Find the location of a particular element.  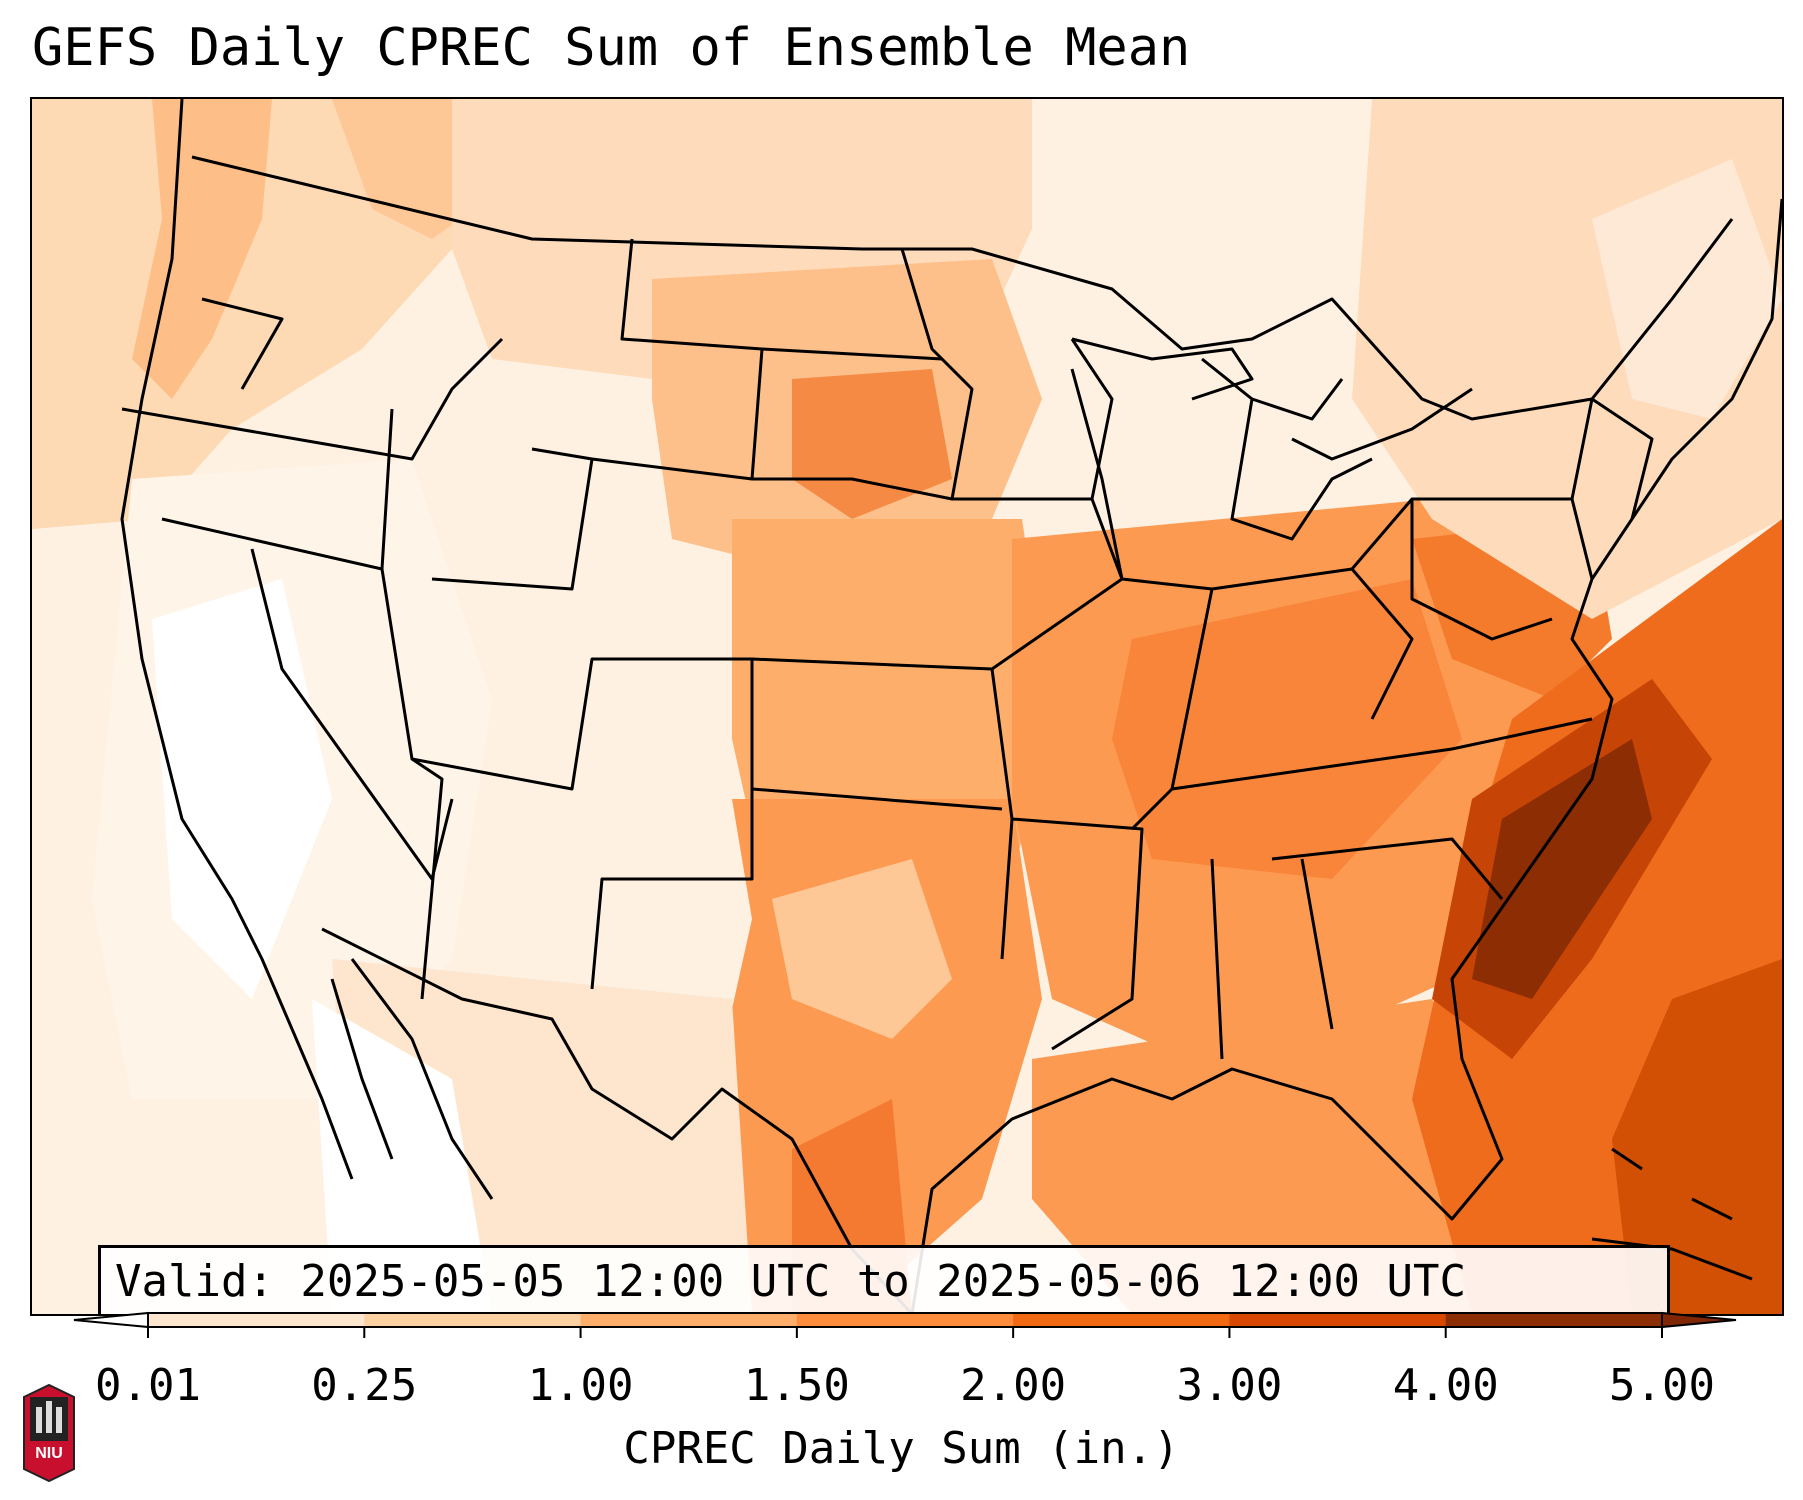

colorbar-ticks is located at coordinates (905, 1332).